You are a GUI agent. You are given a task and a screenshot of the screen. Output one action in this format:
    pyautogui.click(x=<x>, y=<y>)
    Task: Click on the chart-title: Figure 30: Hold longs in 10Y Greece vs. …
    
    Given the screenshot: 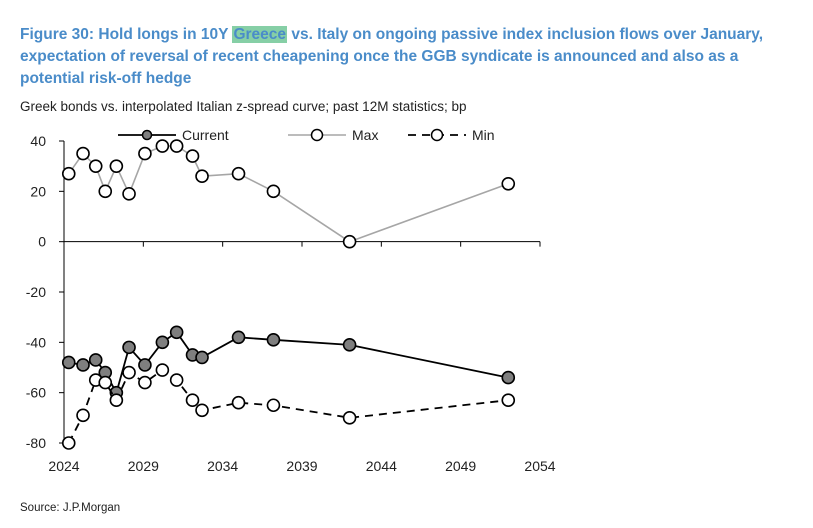 What is the action you would take?
    pyautogui.click(x=410, y=57)
    